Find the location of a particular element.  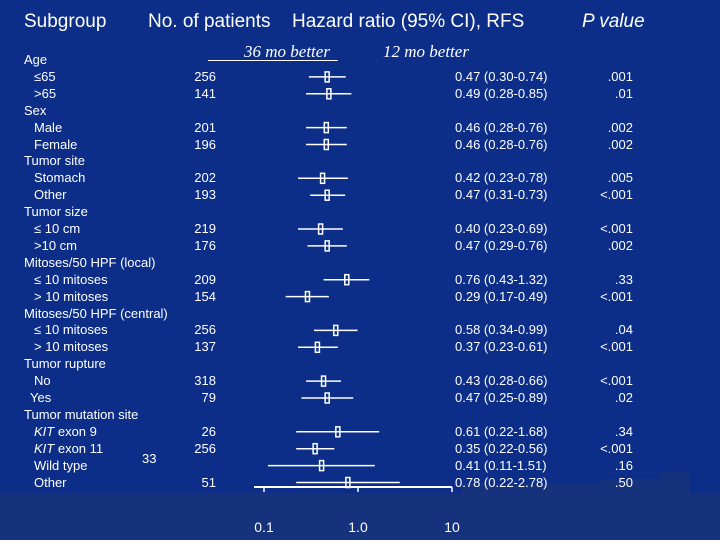

p-value-13: .33 is located at coordinates (623, 279).